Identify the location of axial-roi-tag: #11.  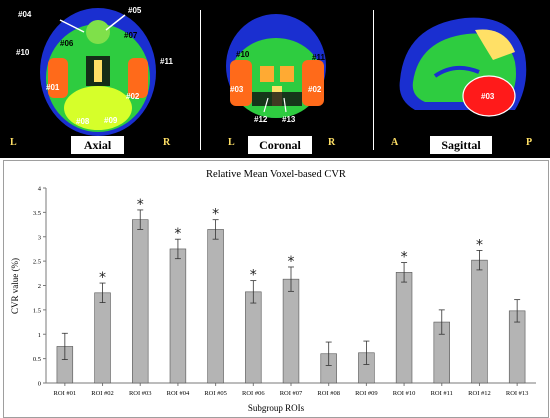
(166, 61).